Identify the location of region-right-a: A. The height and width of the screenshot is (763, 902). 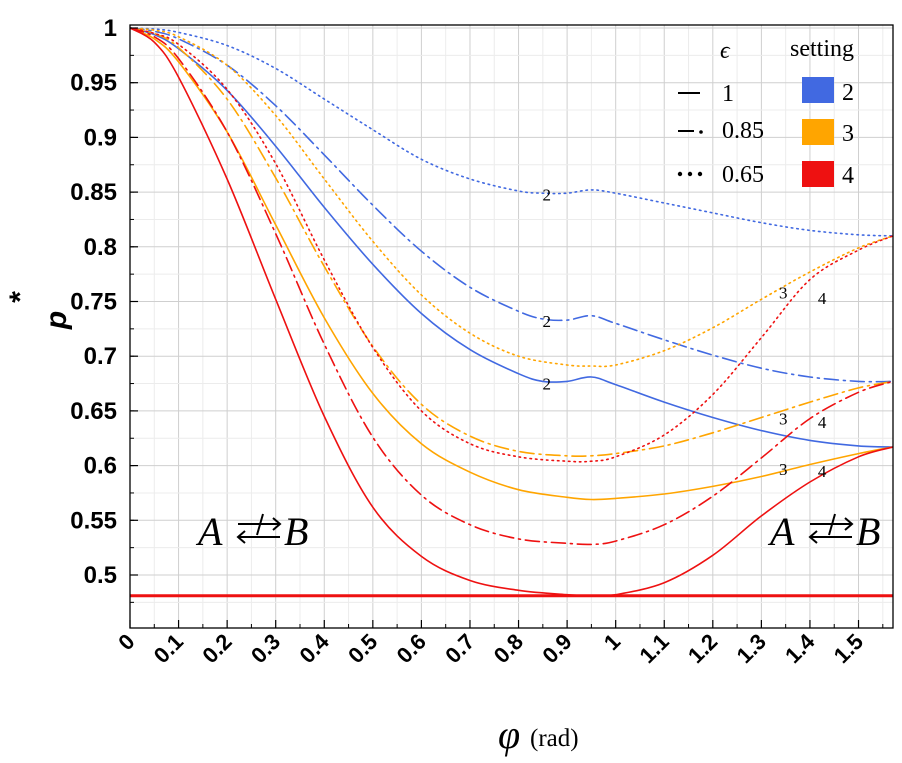
(781, 531).